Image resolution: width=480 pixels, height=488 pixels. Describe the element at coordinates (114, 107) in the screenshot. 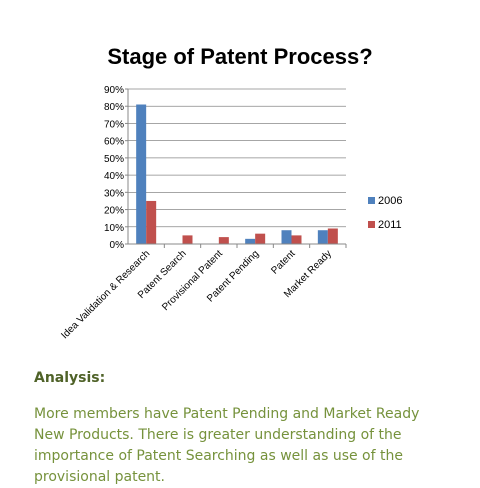

I see `y-tick-label: 80%` at that location.